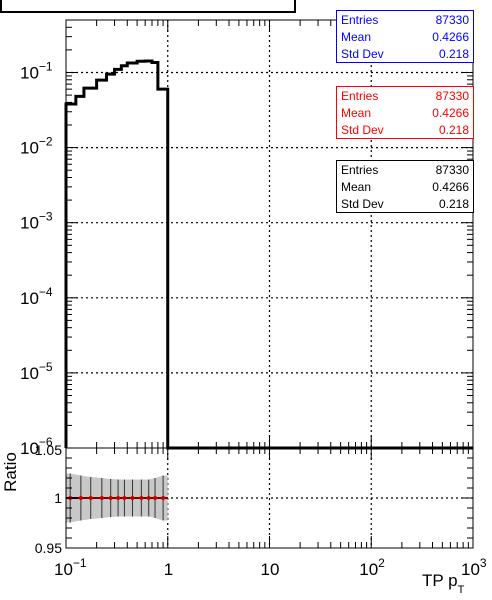 The width and height of the screenshot is (492, 600). Describe the element at coordinates (36, 146) in the screenshot. I see `y-tick-label: 10⁻²` at that location.